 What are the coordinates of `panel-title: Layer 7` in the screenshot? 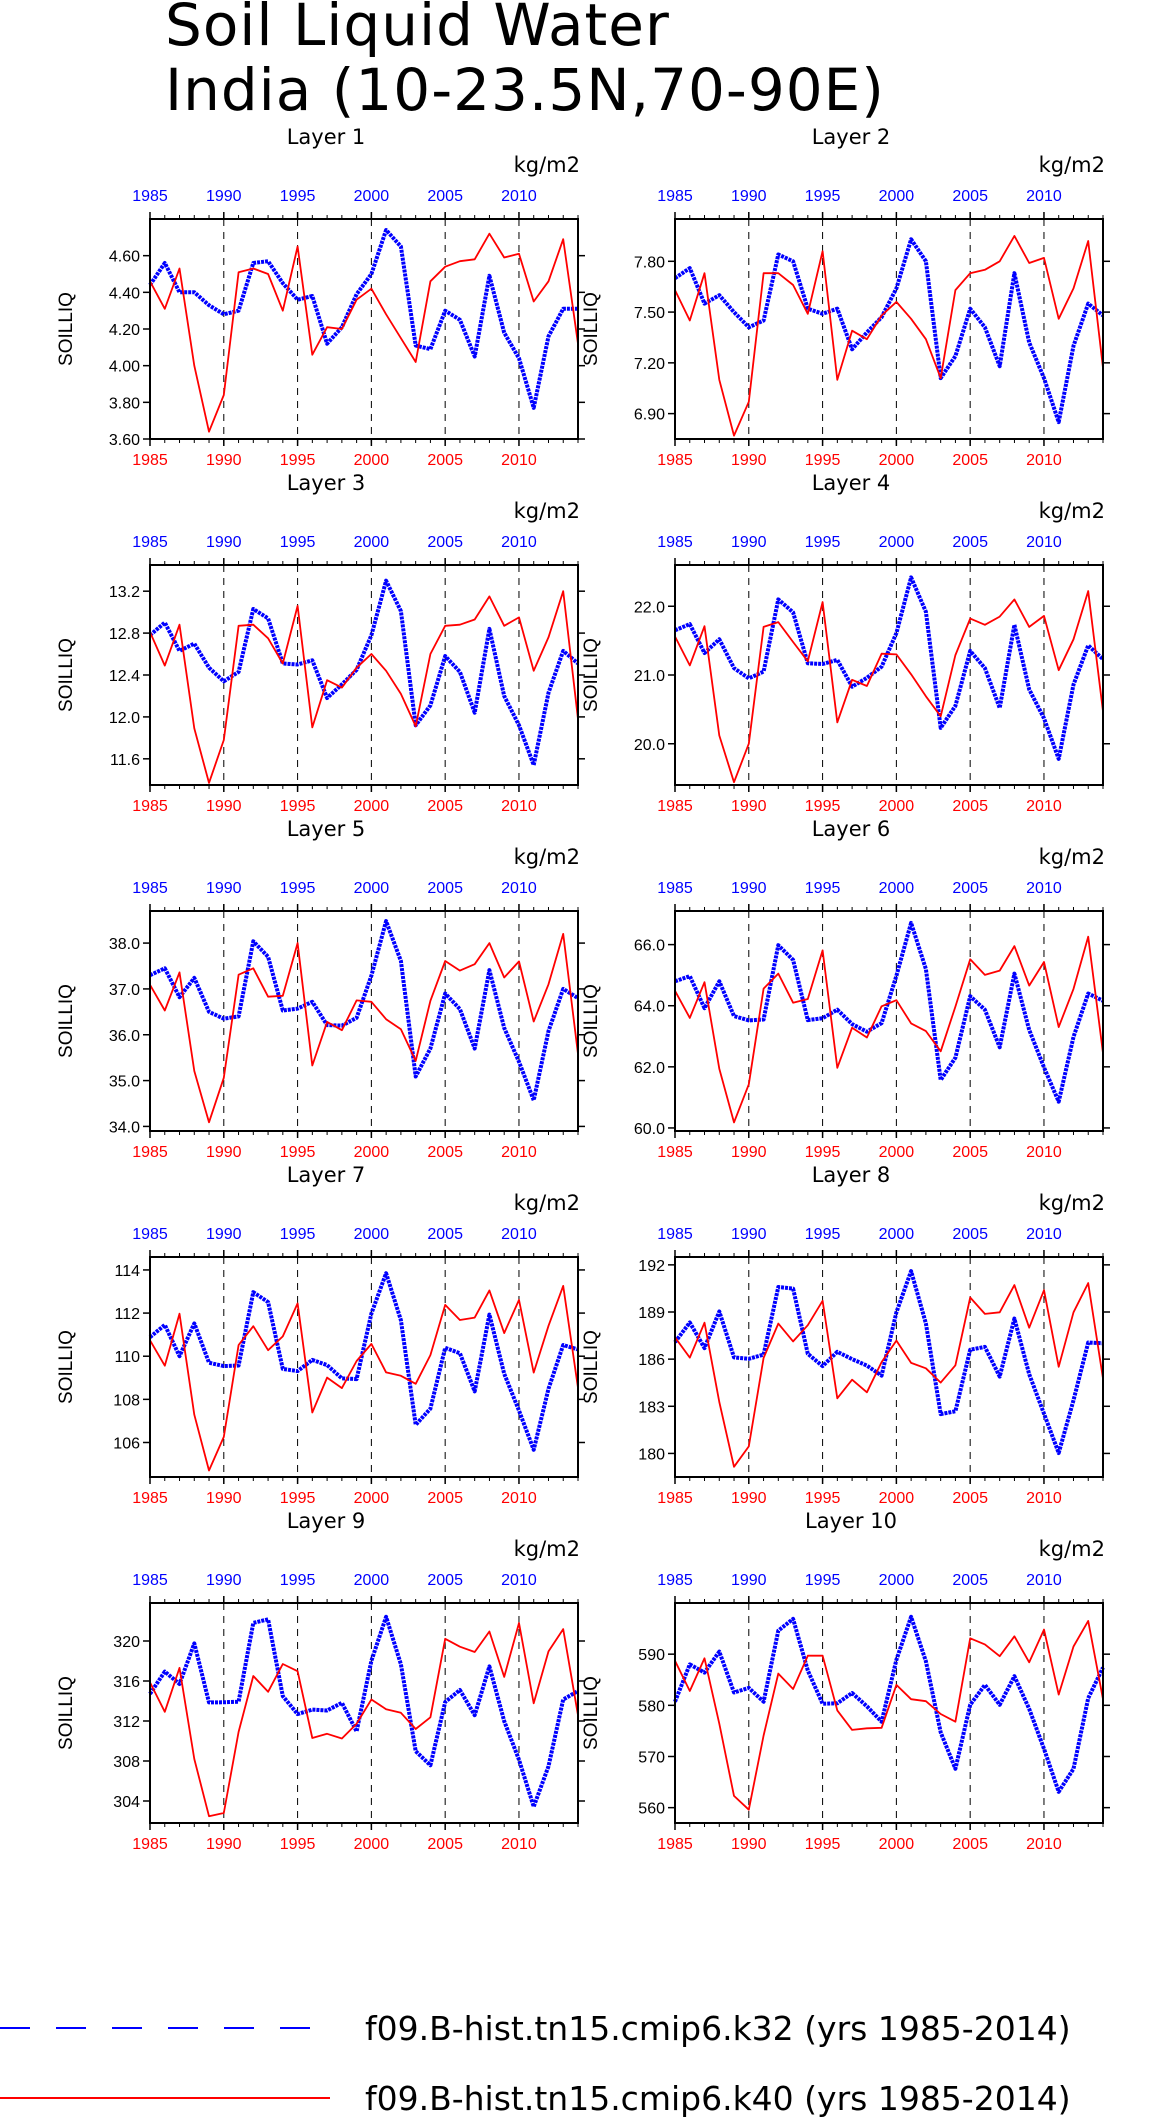 It's located at (326, 1175).